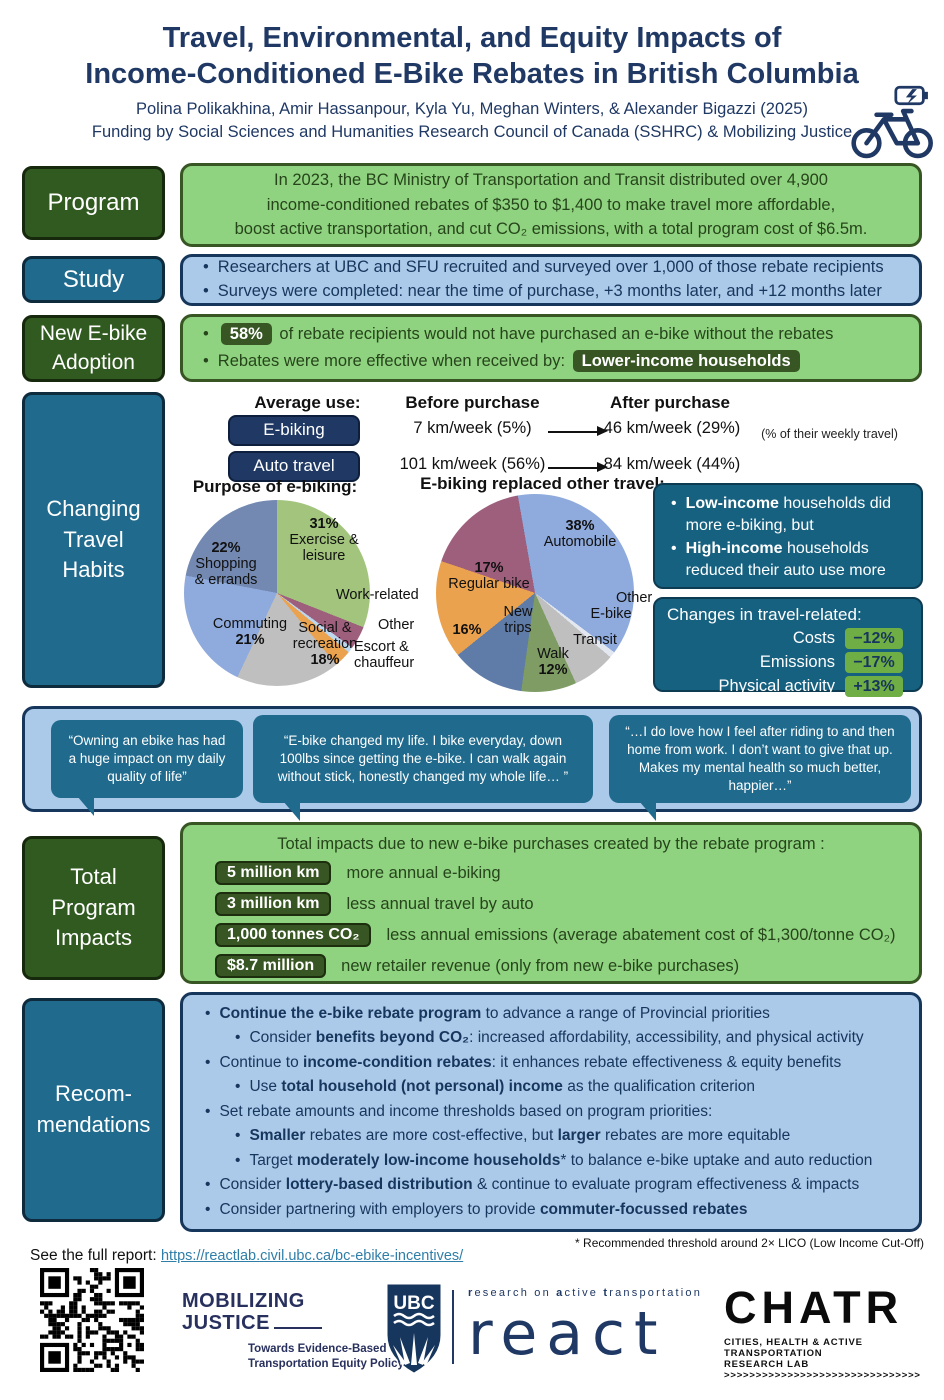  Describe the element at coordinates (580, 534) in the screenshot. I see `pie-label: 38% Automobile` at that location.